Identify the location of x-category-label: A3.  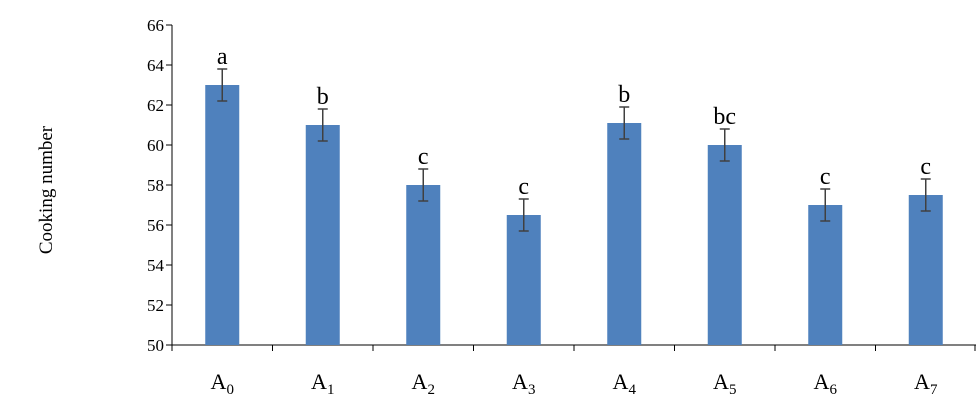
(523, 382).